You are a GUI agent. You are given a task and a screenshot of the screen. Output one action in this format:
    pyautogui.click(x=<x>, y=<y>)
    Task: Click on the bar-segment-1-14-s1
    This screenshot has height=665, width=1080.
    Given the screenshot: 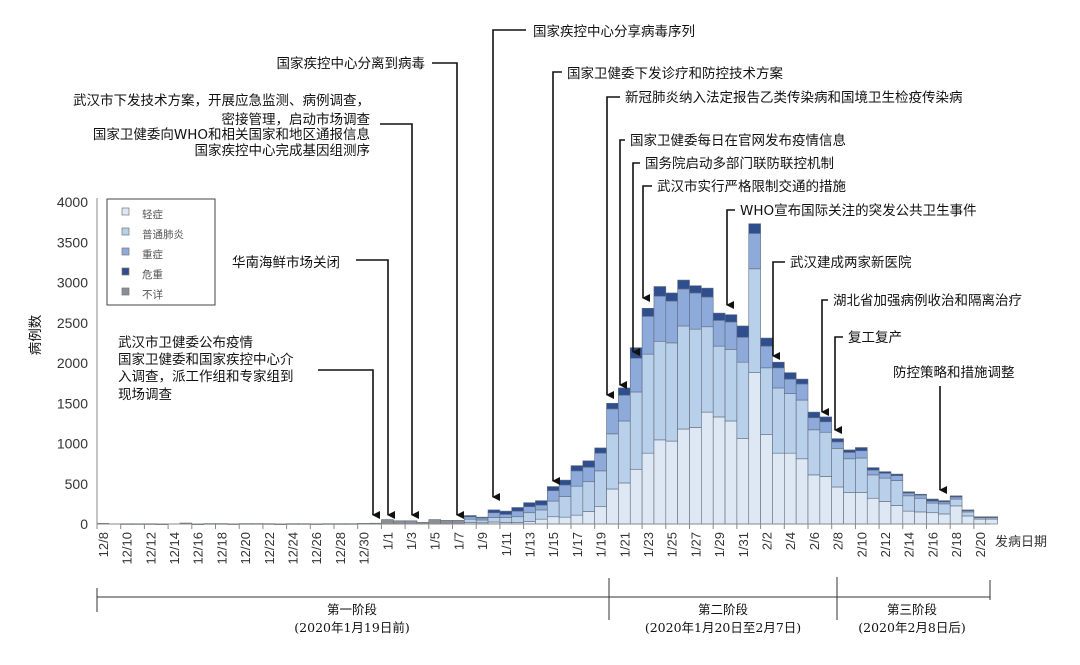 What is the action you would take?
    pyautogui.click(x=541, y=514)
    